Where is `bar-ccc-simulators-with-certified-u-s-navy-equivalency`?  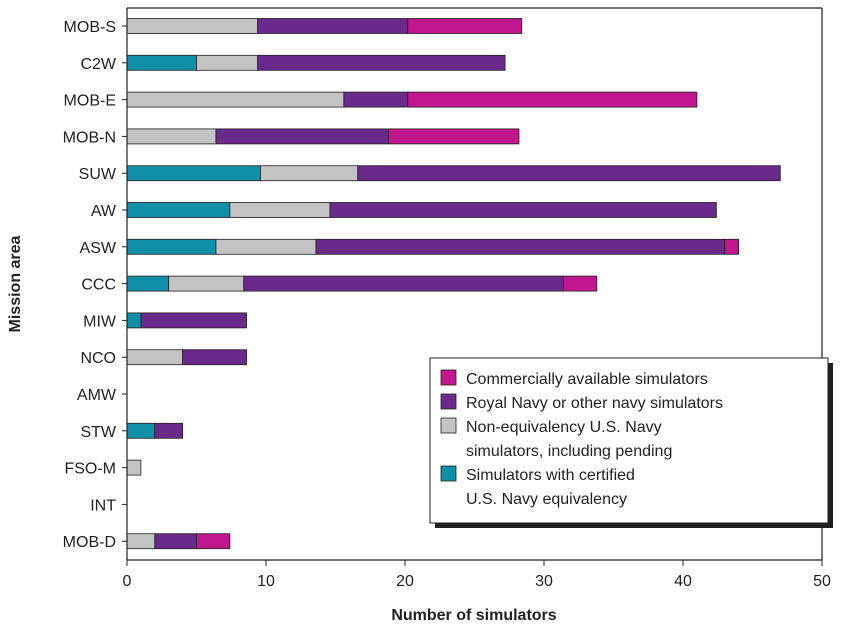 bar-ccc-simulators-with-certified-u-s-navy-equivalency is located at coordinates (148, 283).